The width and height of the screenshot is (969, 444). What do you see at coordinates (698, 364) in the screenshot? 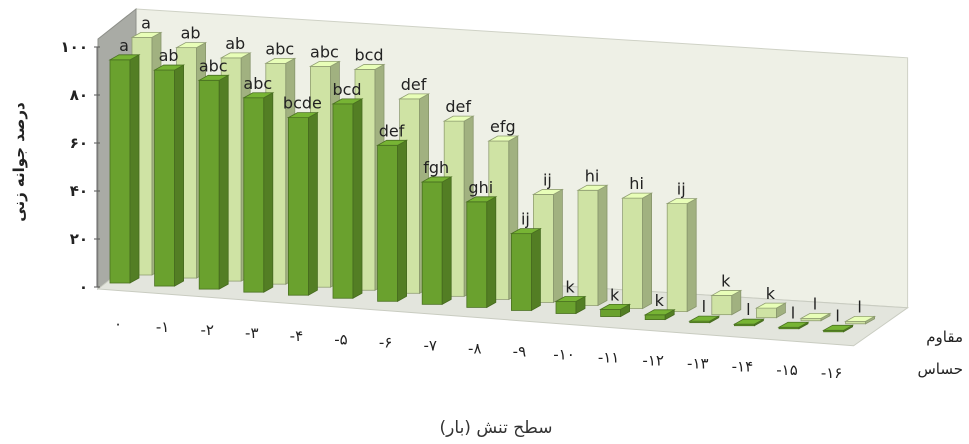
I see `x-tick-label: -۱۳` at bounding box center [698, 364].